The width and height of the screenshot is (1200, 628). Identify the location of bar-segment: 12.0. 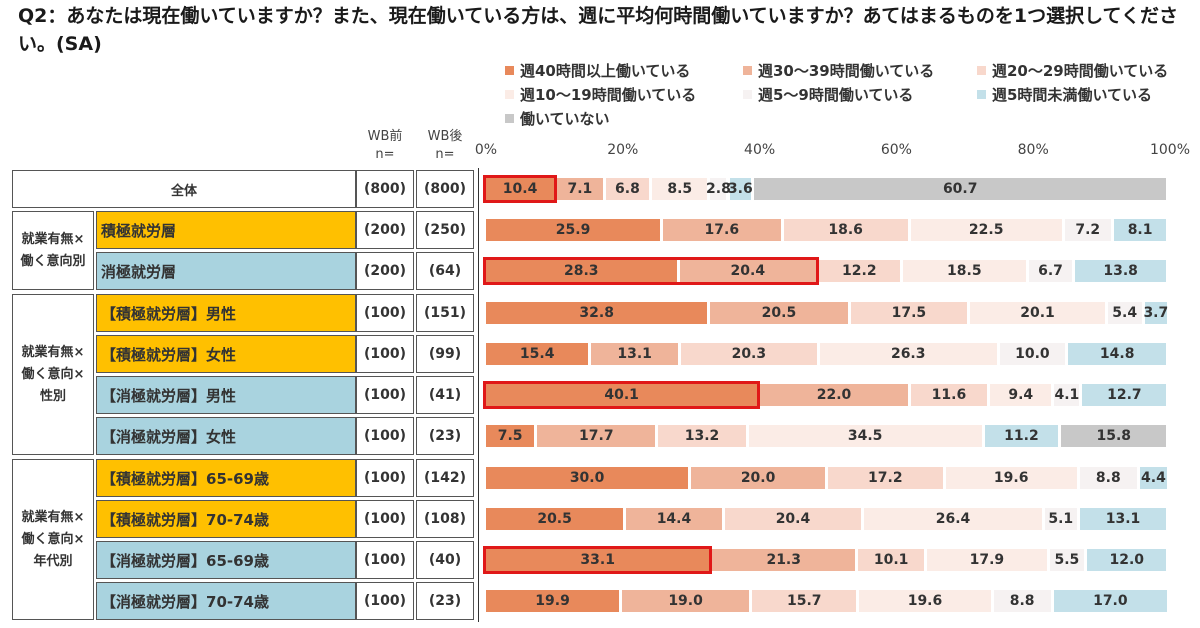
(1128, 560).